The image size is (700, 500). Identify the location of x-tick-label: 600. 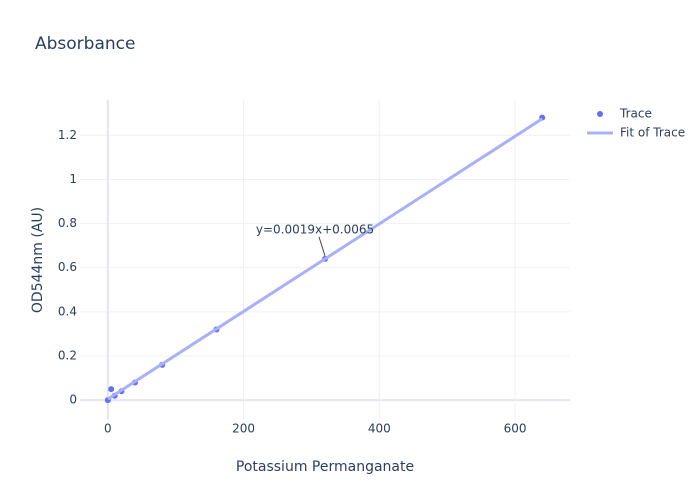
(515, 429).